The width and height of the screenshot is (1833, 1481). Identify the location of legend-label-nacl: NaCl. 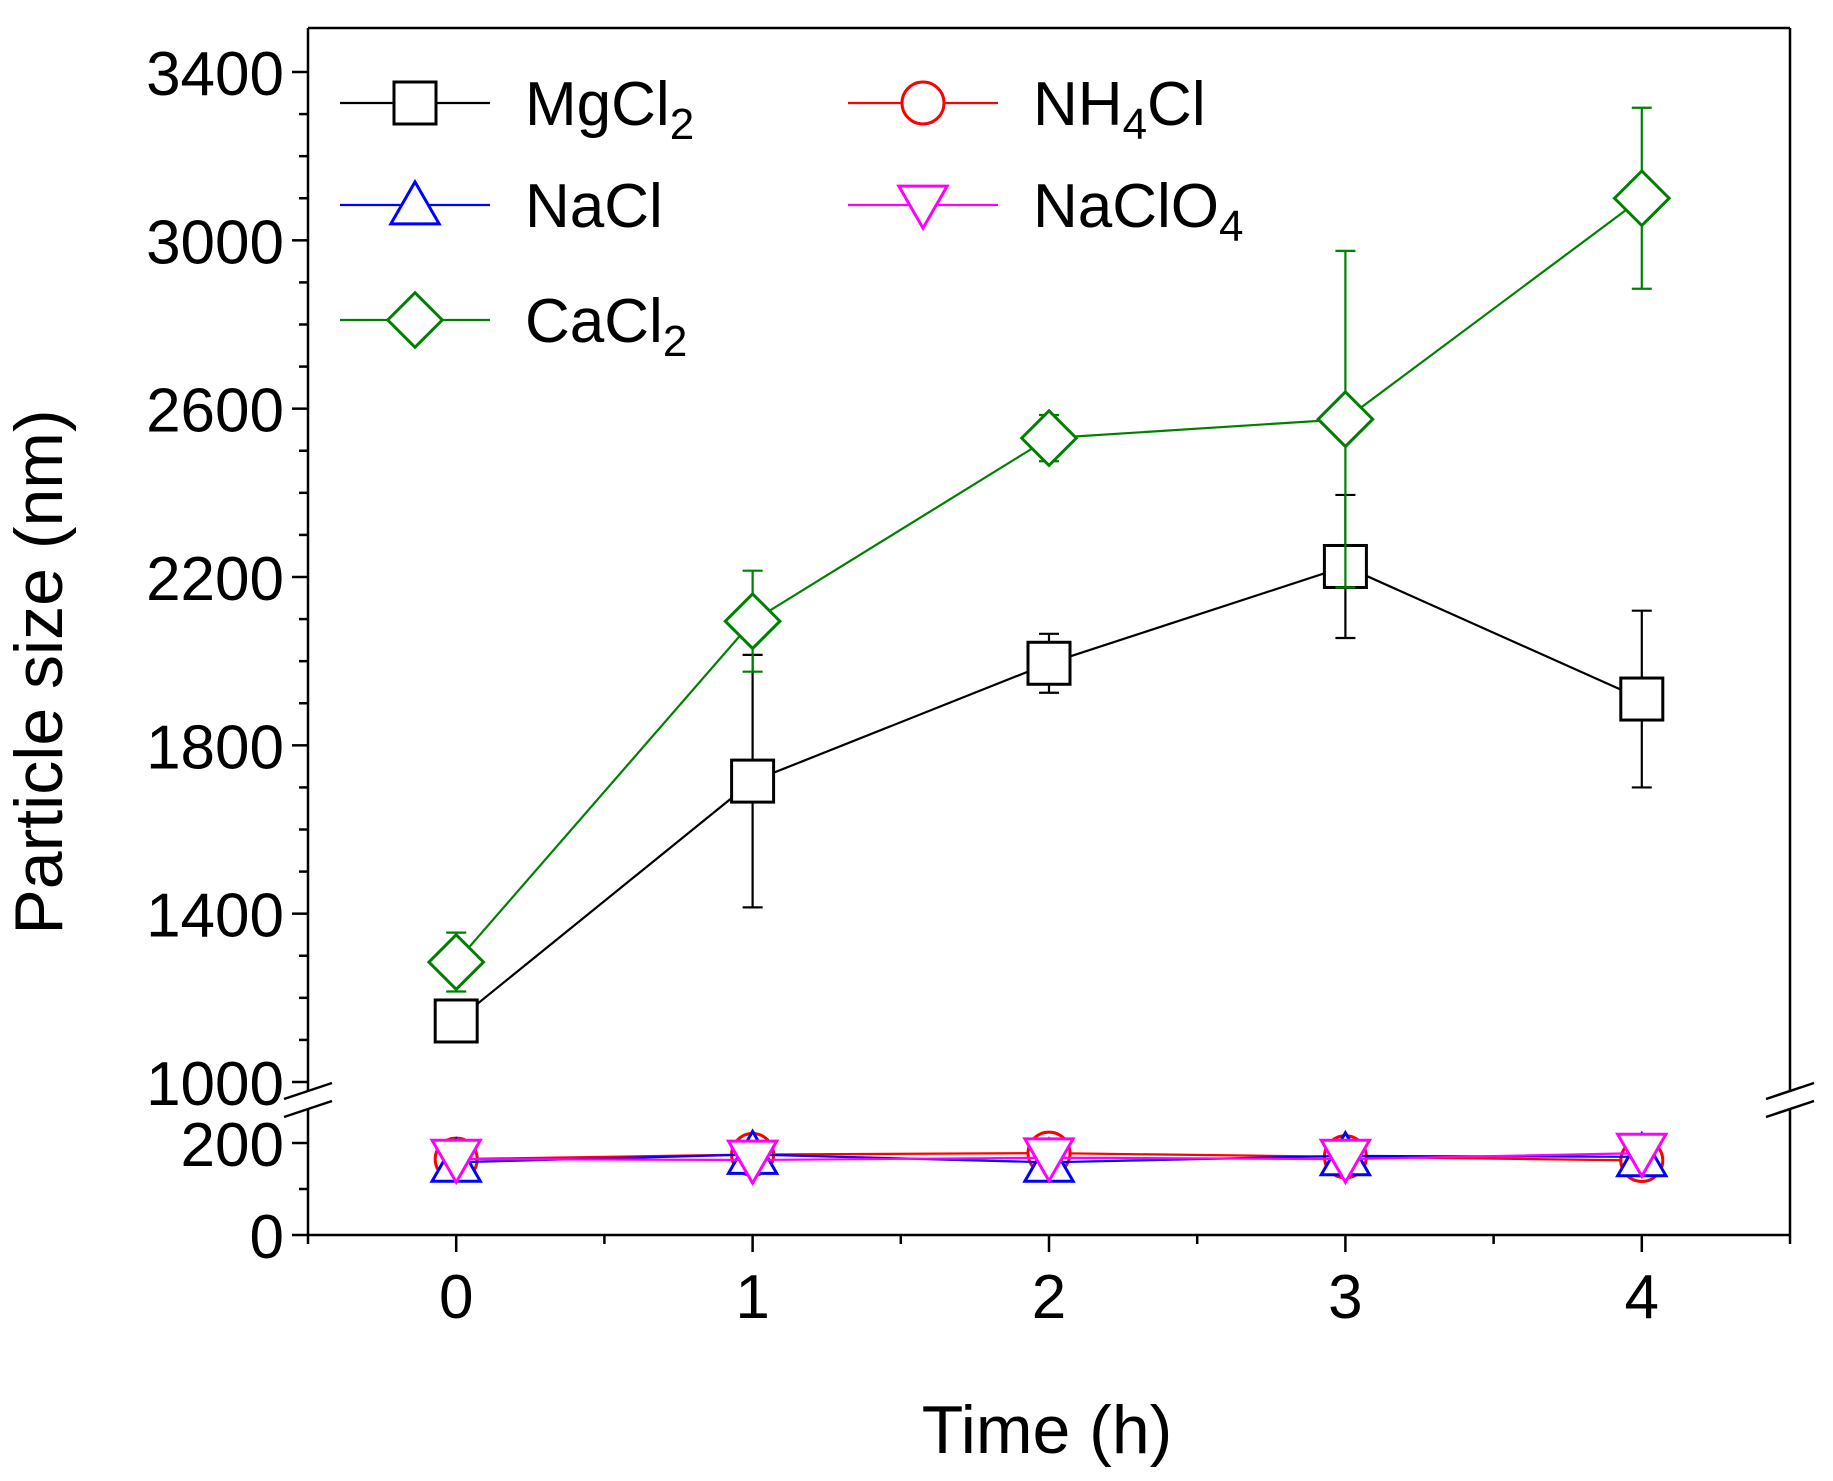
(594, 206).